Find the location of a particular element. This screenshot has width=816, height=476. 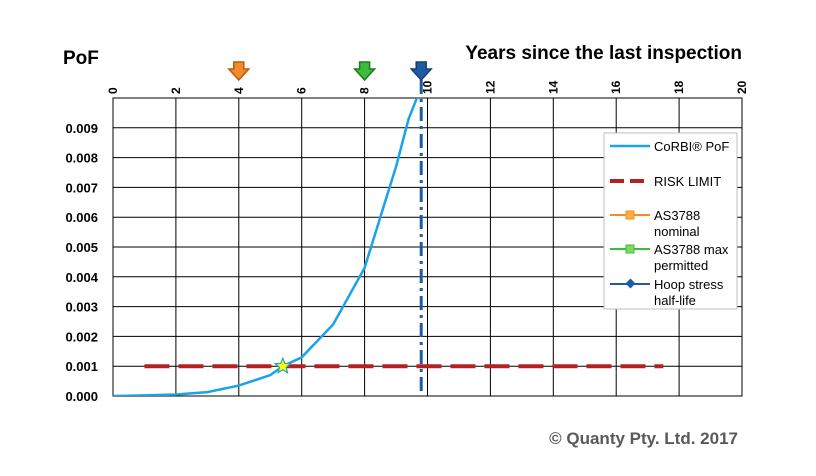

legend-item-as3788-max: AS3788 max permitted is located at coordinates (671, 257).